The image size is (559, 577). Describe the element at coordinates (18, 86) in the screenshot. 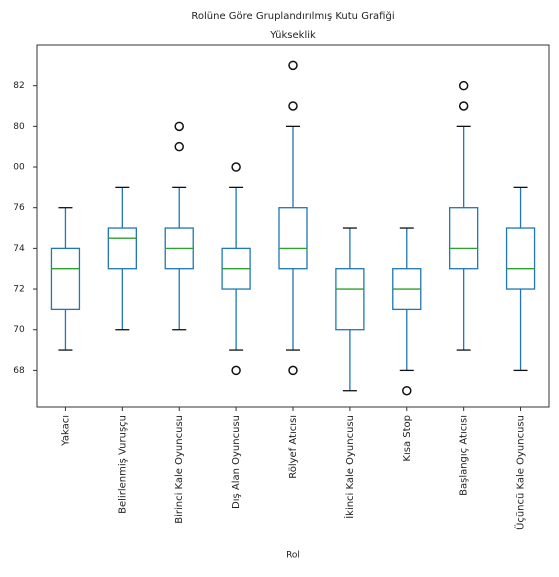

I see `y-tick-label: 82` at that location.